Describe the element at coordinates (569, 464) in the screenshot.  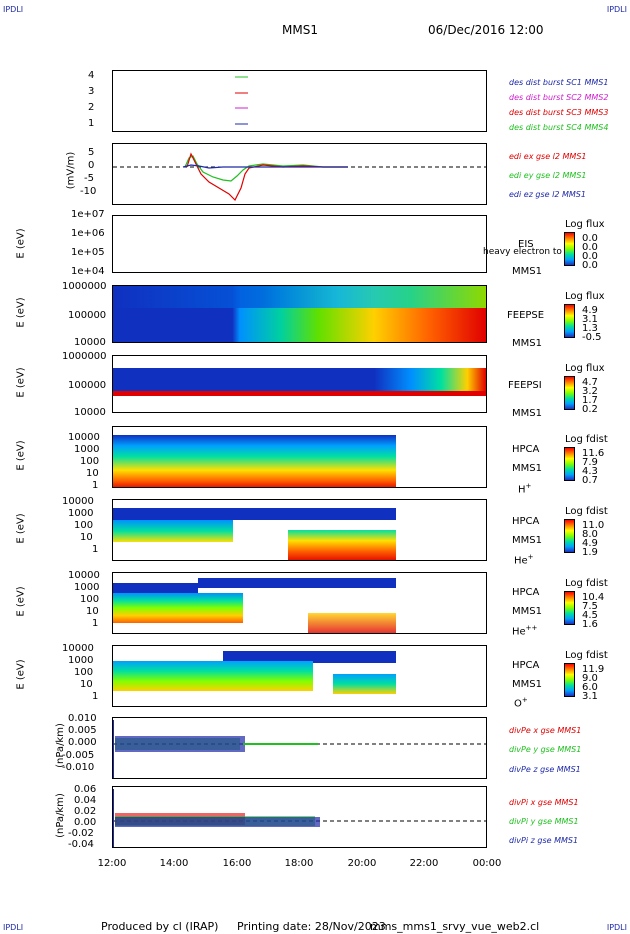
I see `p6-colorbar` at that location.